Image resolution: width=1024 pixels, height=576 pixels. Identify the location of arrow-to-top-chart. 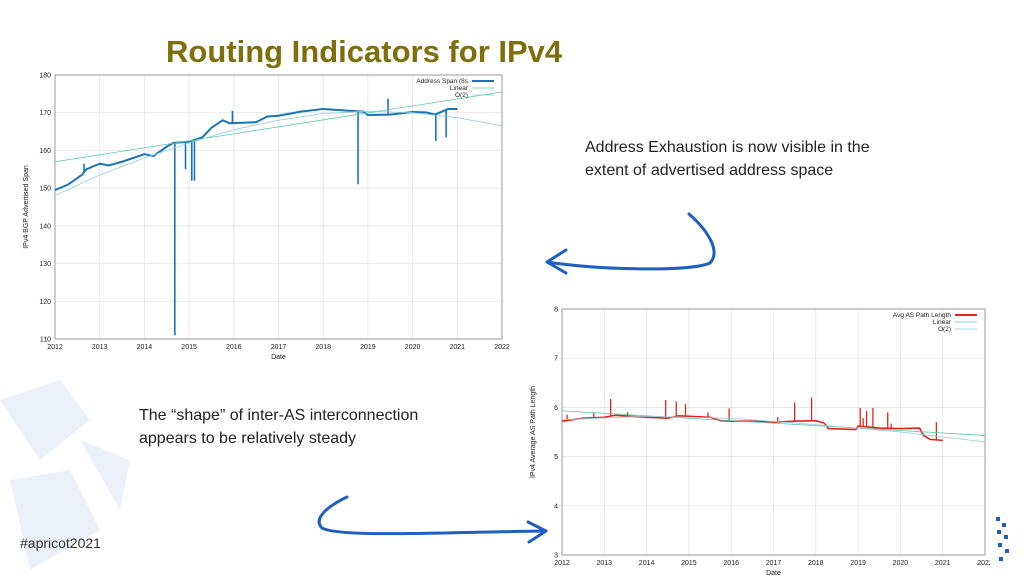
(630, 243).